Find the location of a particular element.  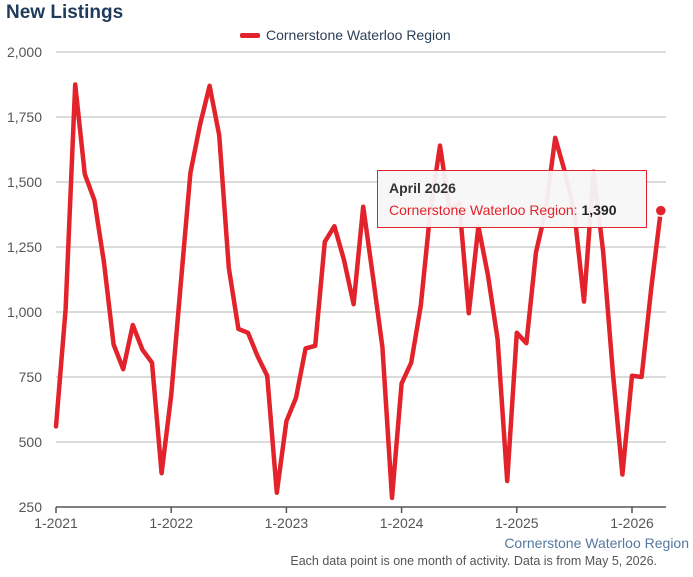

tooltip-row: Cornerstone Waterloo Region: 1,390 is located at coordinates (512, 210).